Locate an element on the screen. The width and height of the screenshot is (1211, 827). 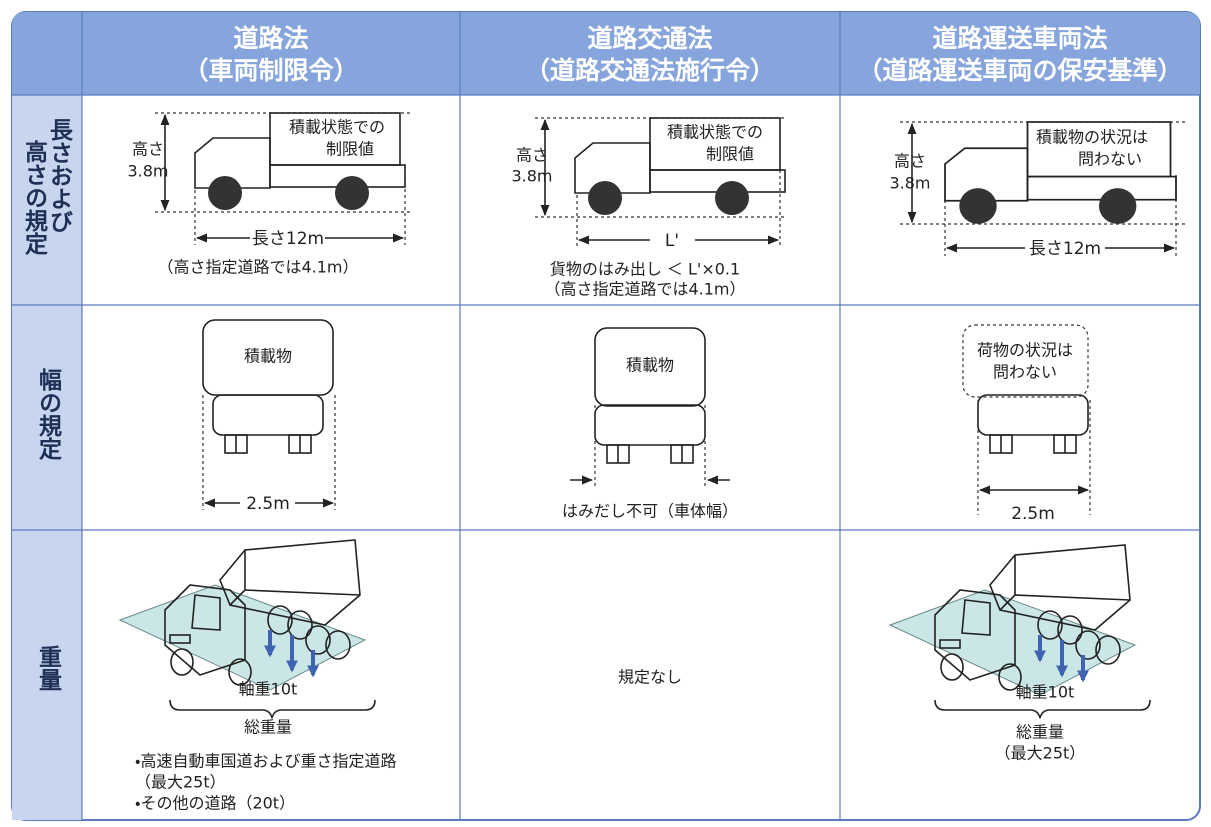
column-title: 道路交通法 is located at coordinates (649, 38).